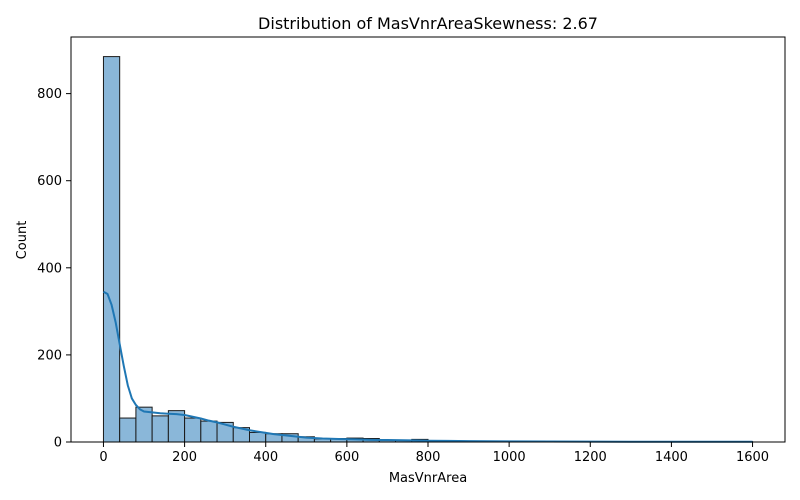 The image size is (800, 500). What do you see at coordinates (49, 268) in the screenshot?
I see `y-tick-label: 400` at bounding box center [49, 268].